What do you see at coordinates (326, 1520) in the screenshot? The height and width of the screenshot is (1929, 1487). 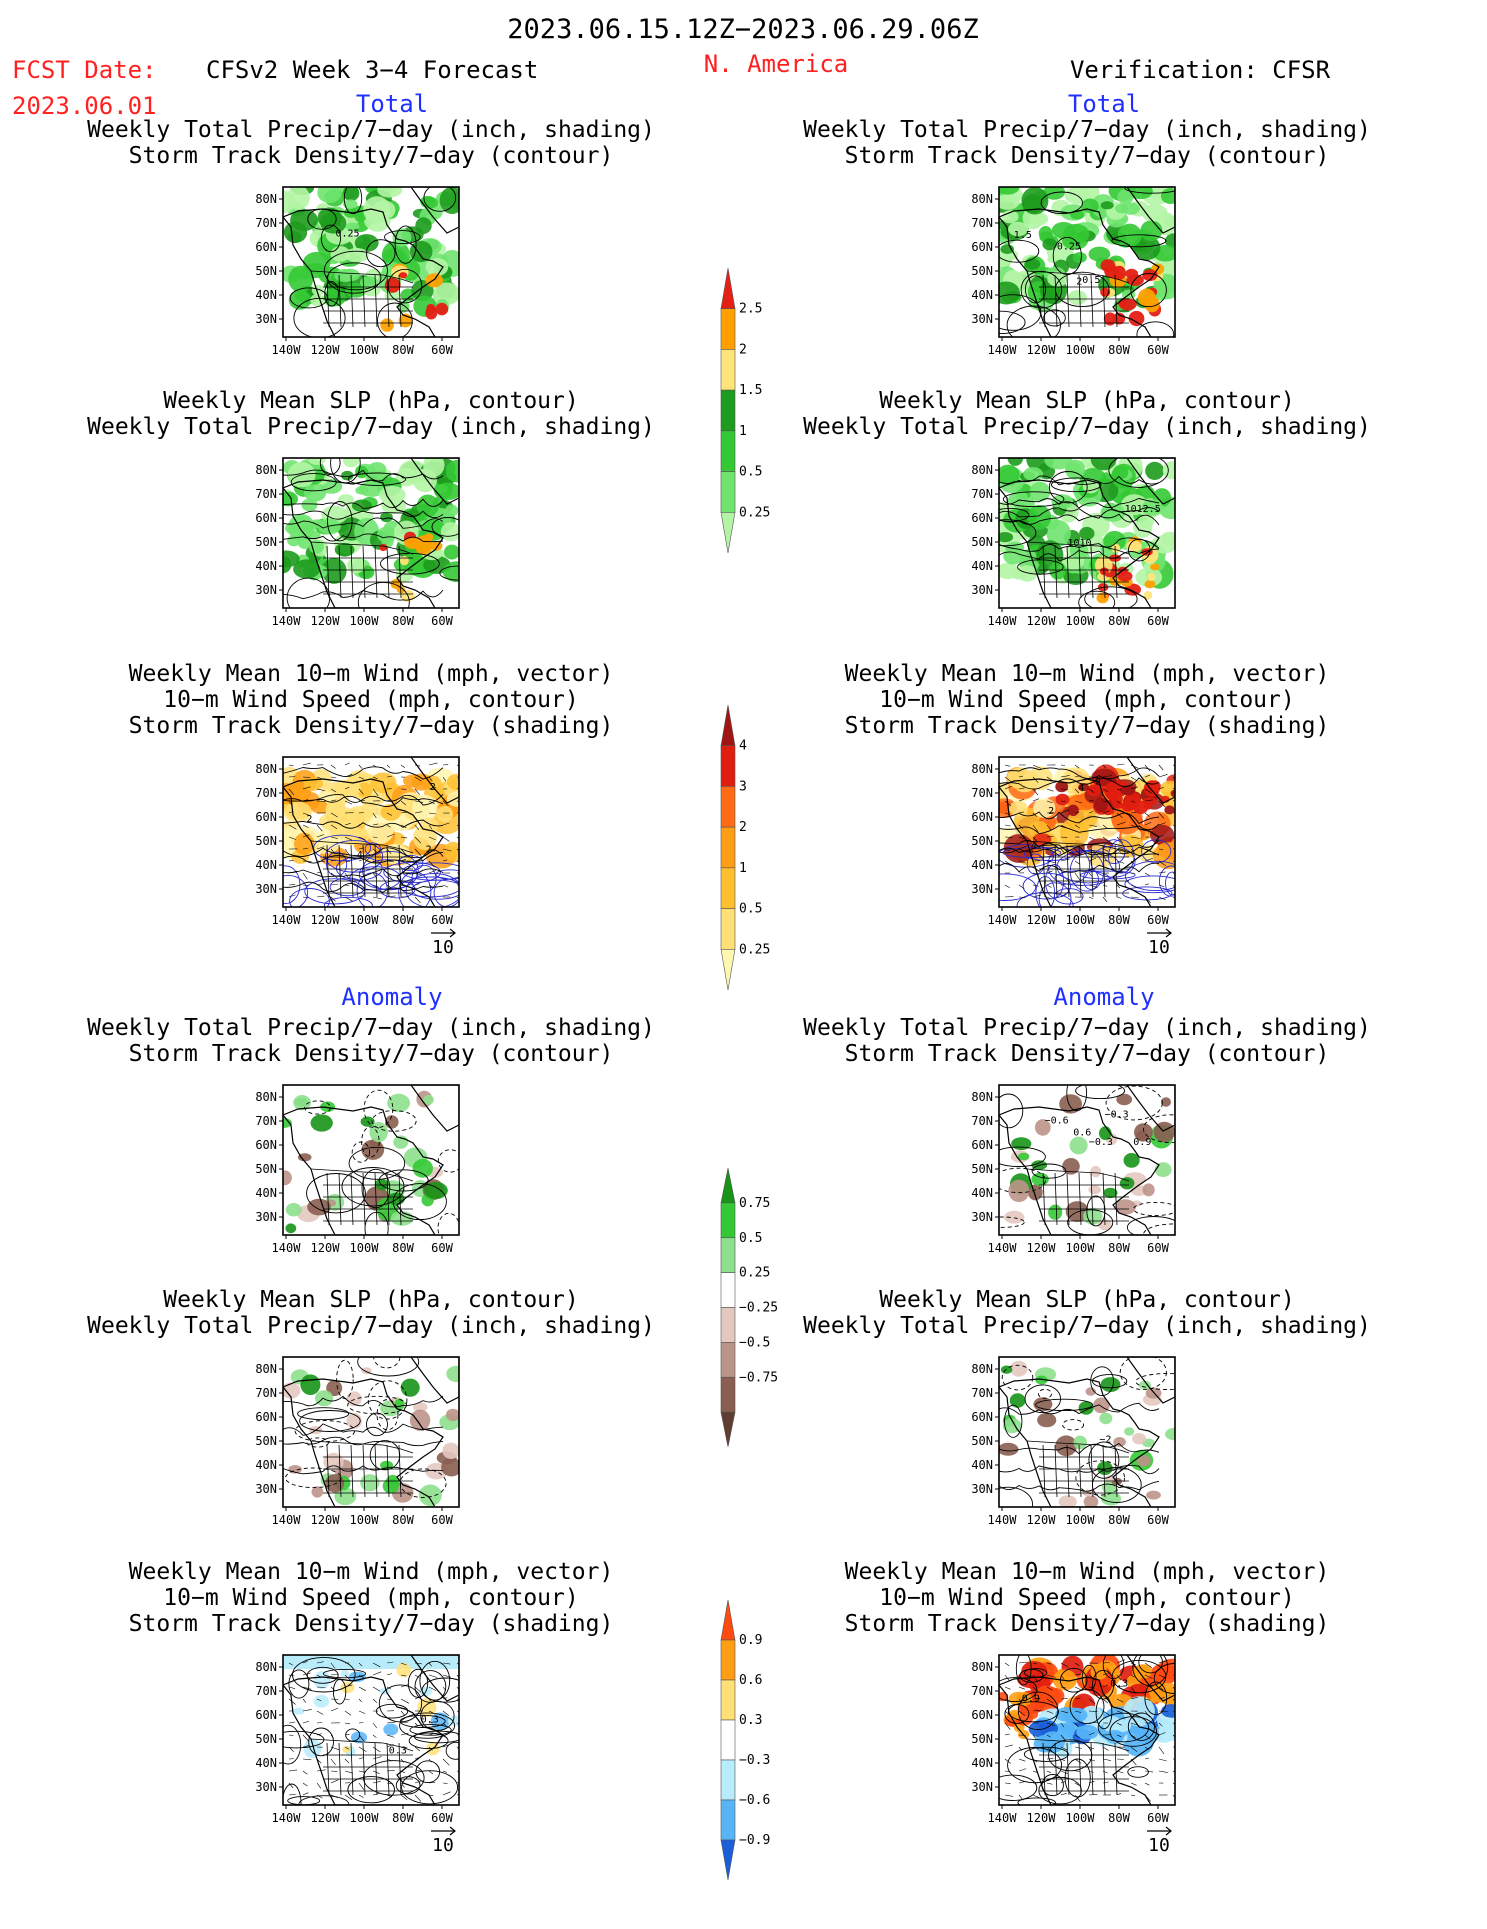 I see `lon-tick-label: 120W` at bounding box center [326, 1520].